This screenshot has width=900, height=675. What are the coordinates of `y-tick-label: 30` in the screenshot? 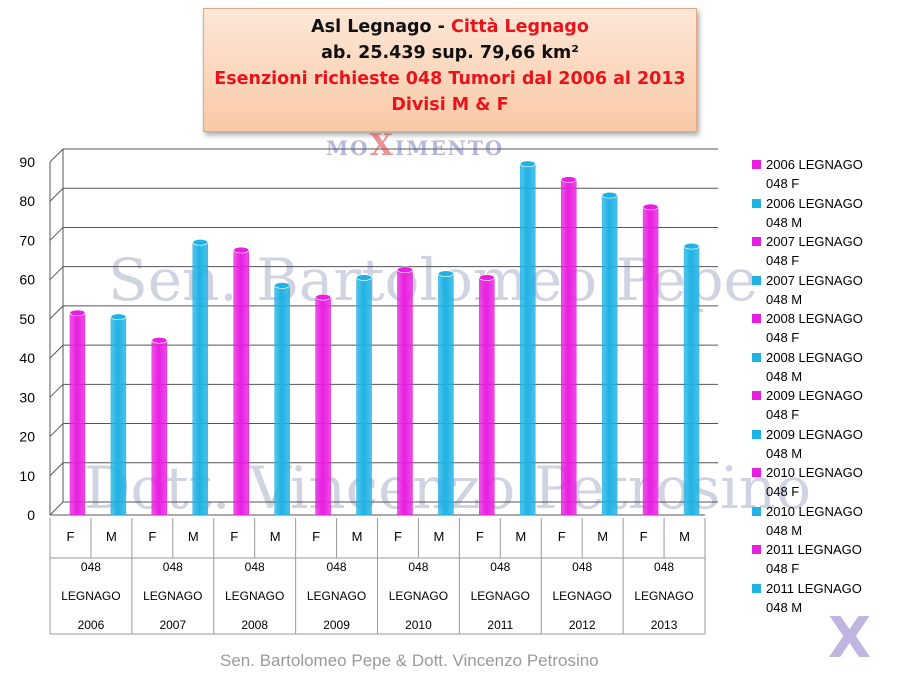 It's located at (27, 397).